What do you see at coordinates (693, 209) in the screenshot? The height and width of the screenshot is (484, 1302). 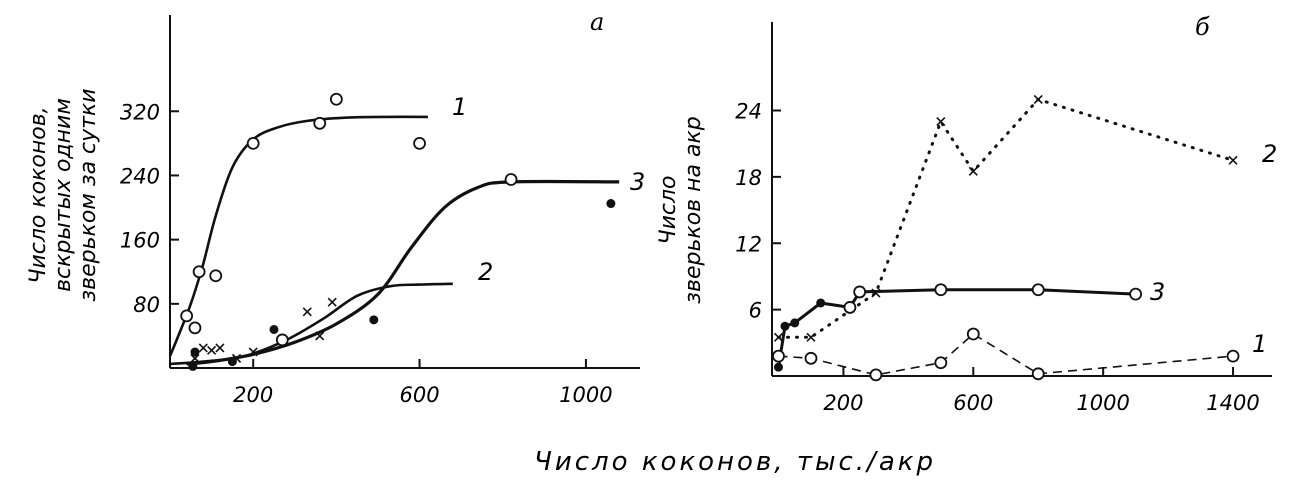 I see `y-axis-title-line: зверьков на акр` at bounding box center [693, 209].